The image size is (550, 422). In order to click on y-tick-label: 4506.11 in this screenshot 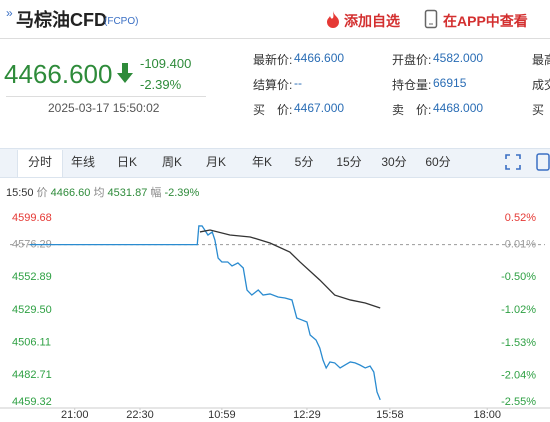, I will do `click(31, 343)`.